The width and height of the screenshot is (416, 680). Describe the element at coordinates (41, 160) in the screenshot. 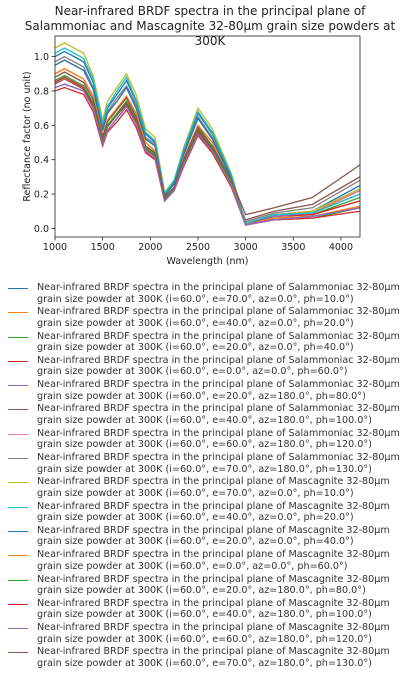

I see `y-tick-label: 0.4` at that location.